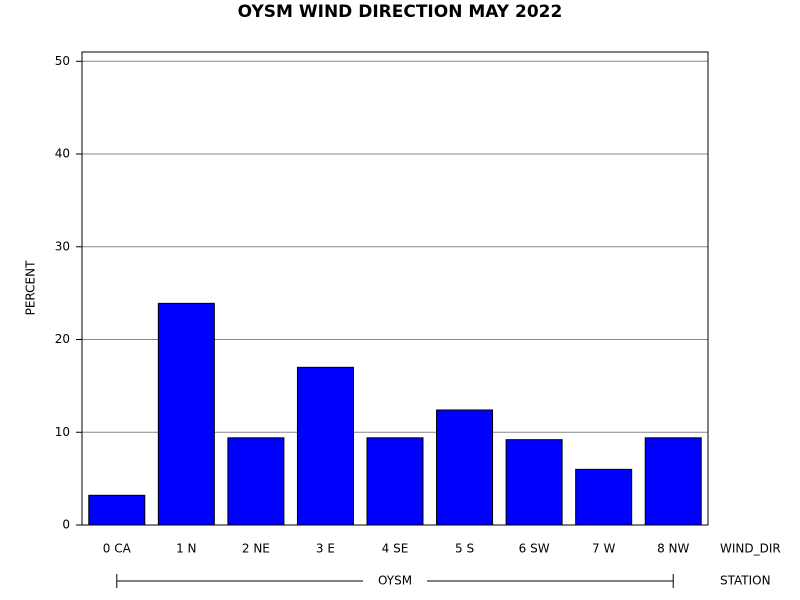  I want to click on group-label: OYSM, so click(395, 581).